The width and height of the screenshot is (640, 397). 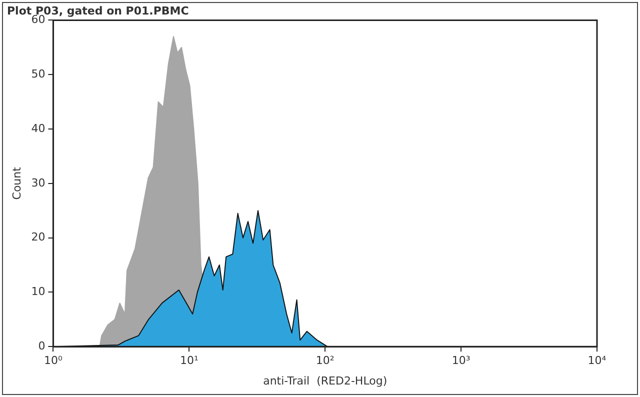 I want to click on x-axis-title: anti-Trail (RED2-HLog), so click(x=325, y=381).